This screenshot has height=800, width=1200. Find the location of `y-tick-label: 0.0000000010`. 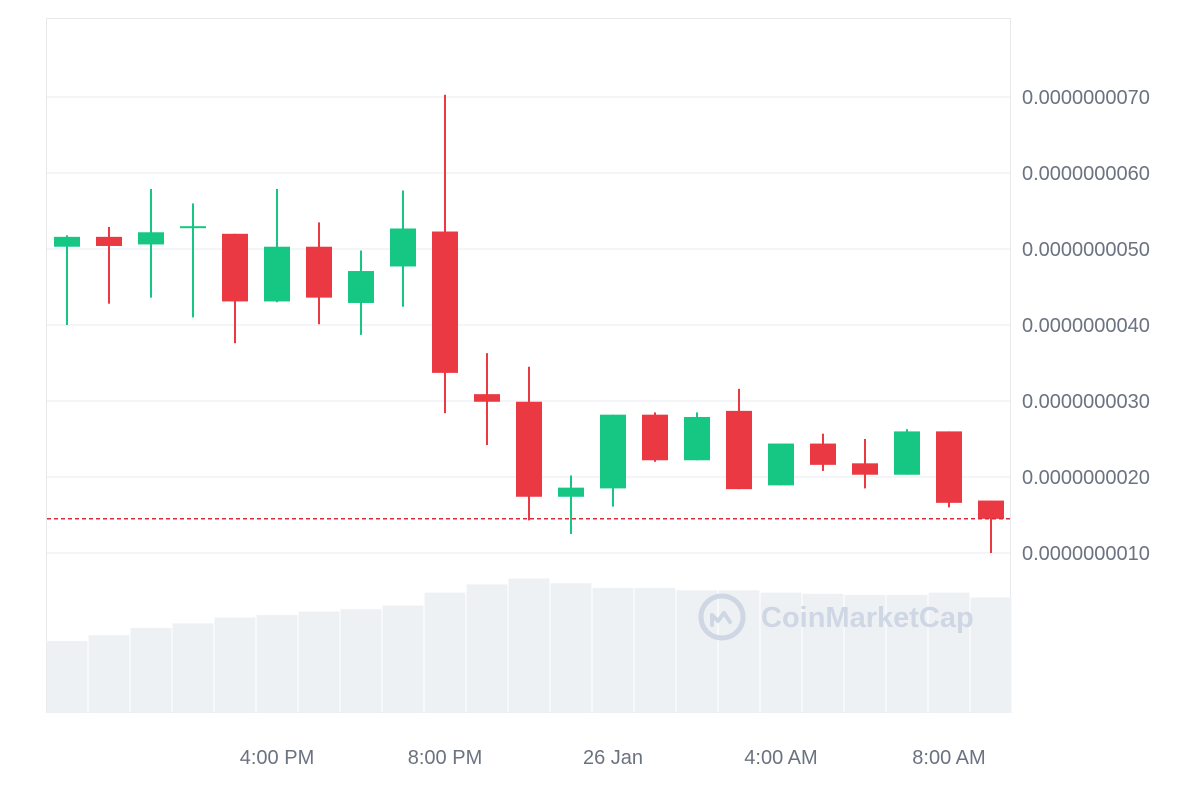

y-tick-label: 0.0000000010 is located at coordinates (1086, 554).